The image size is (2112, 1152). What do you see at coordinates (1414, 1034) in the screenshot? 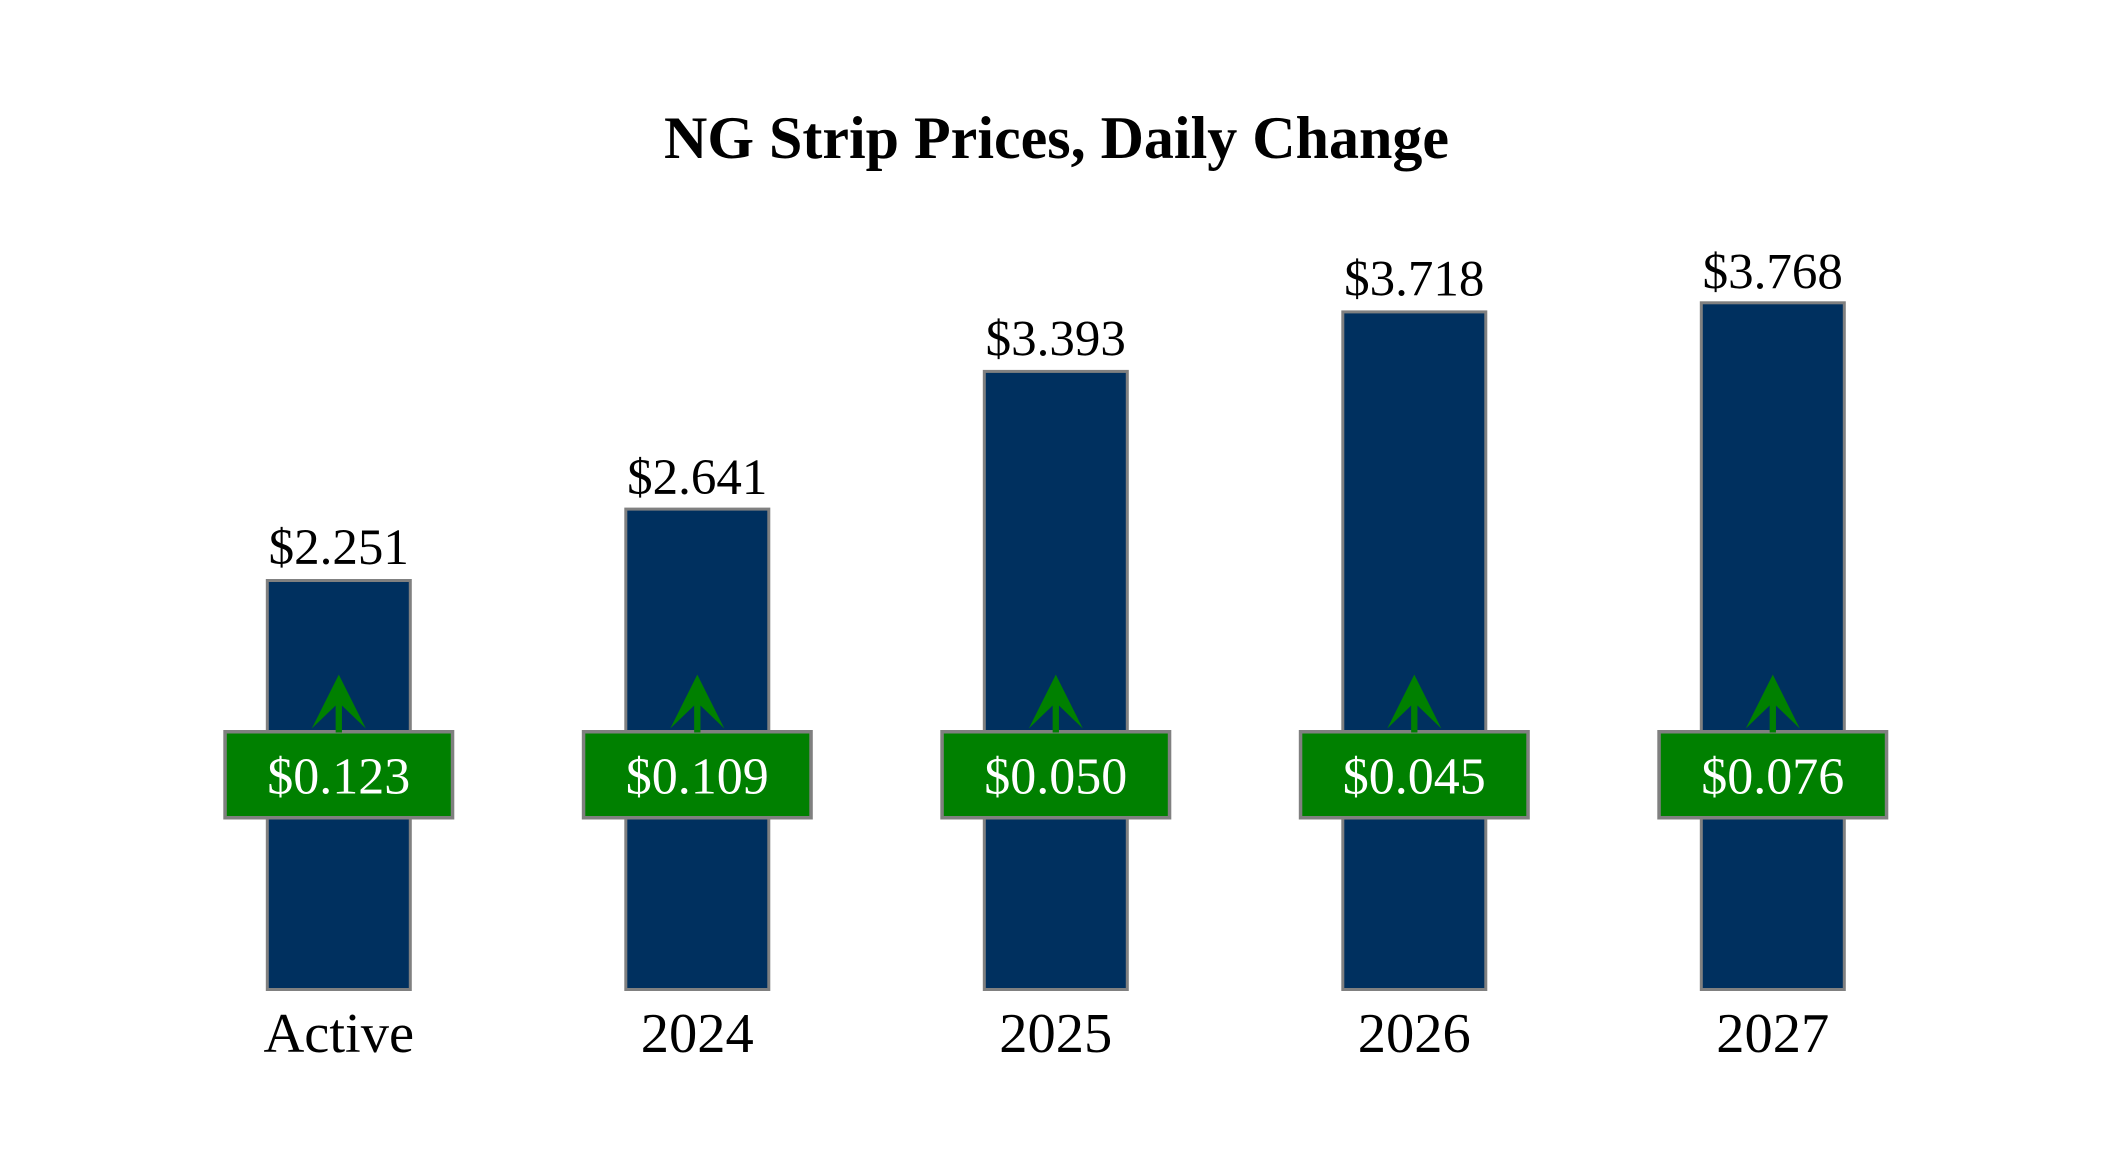
I see `svg-text: 2026` at bounding box center [1414, 1034].